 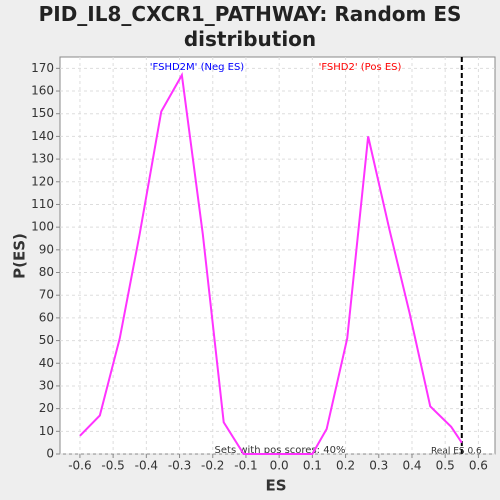 What do you see at coordinates (445, 466) in the screenshot?
I see `x-tick-label: 0.5` at bounding box center [445, 466].